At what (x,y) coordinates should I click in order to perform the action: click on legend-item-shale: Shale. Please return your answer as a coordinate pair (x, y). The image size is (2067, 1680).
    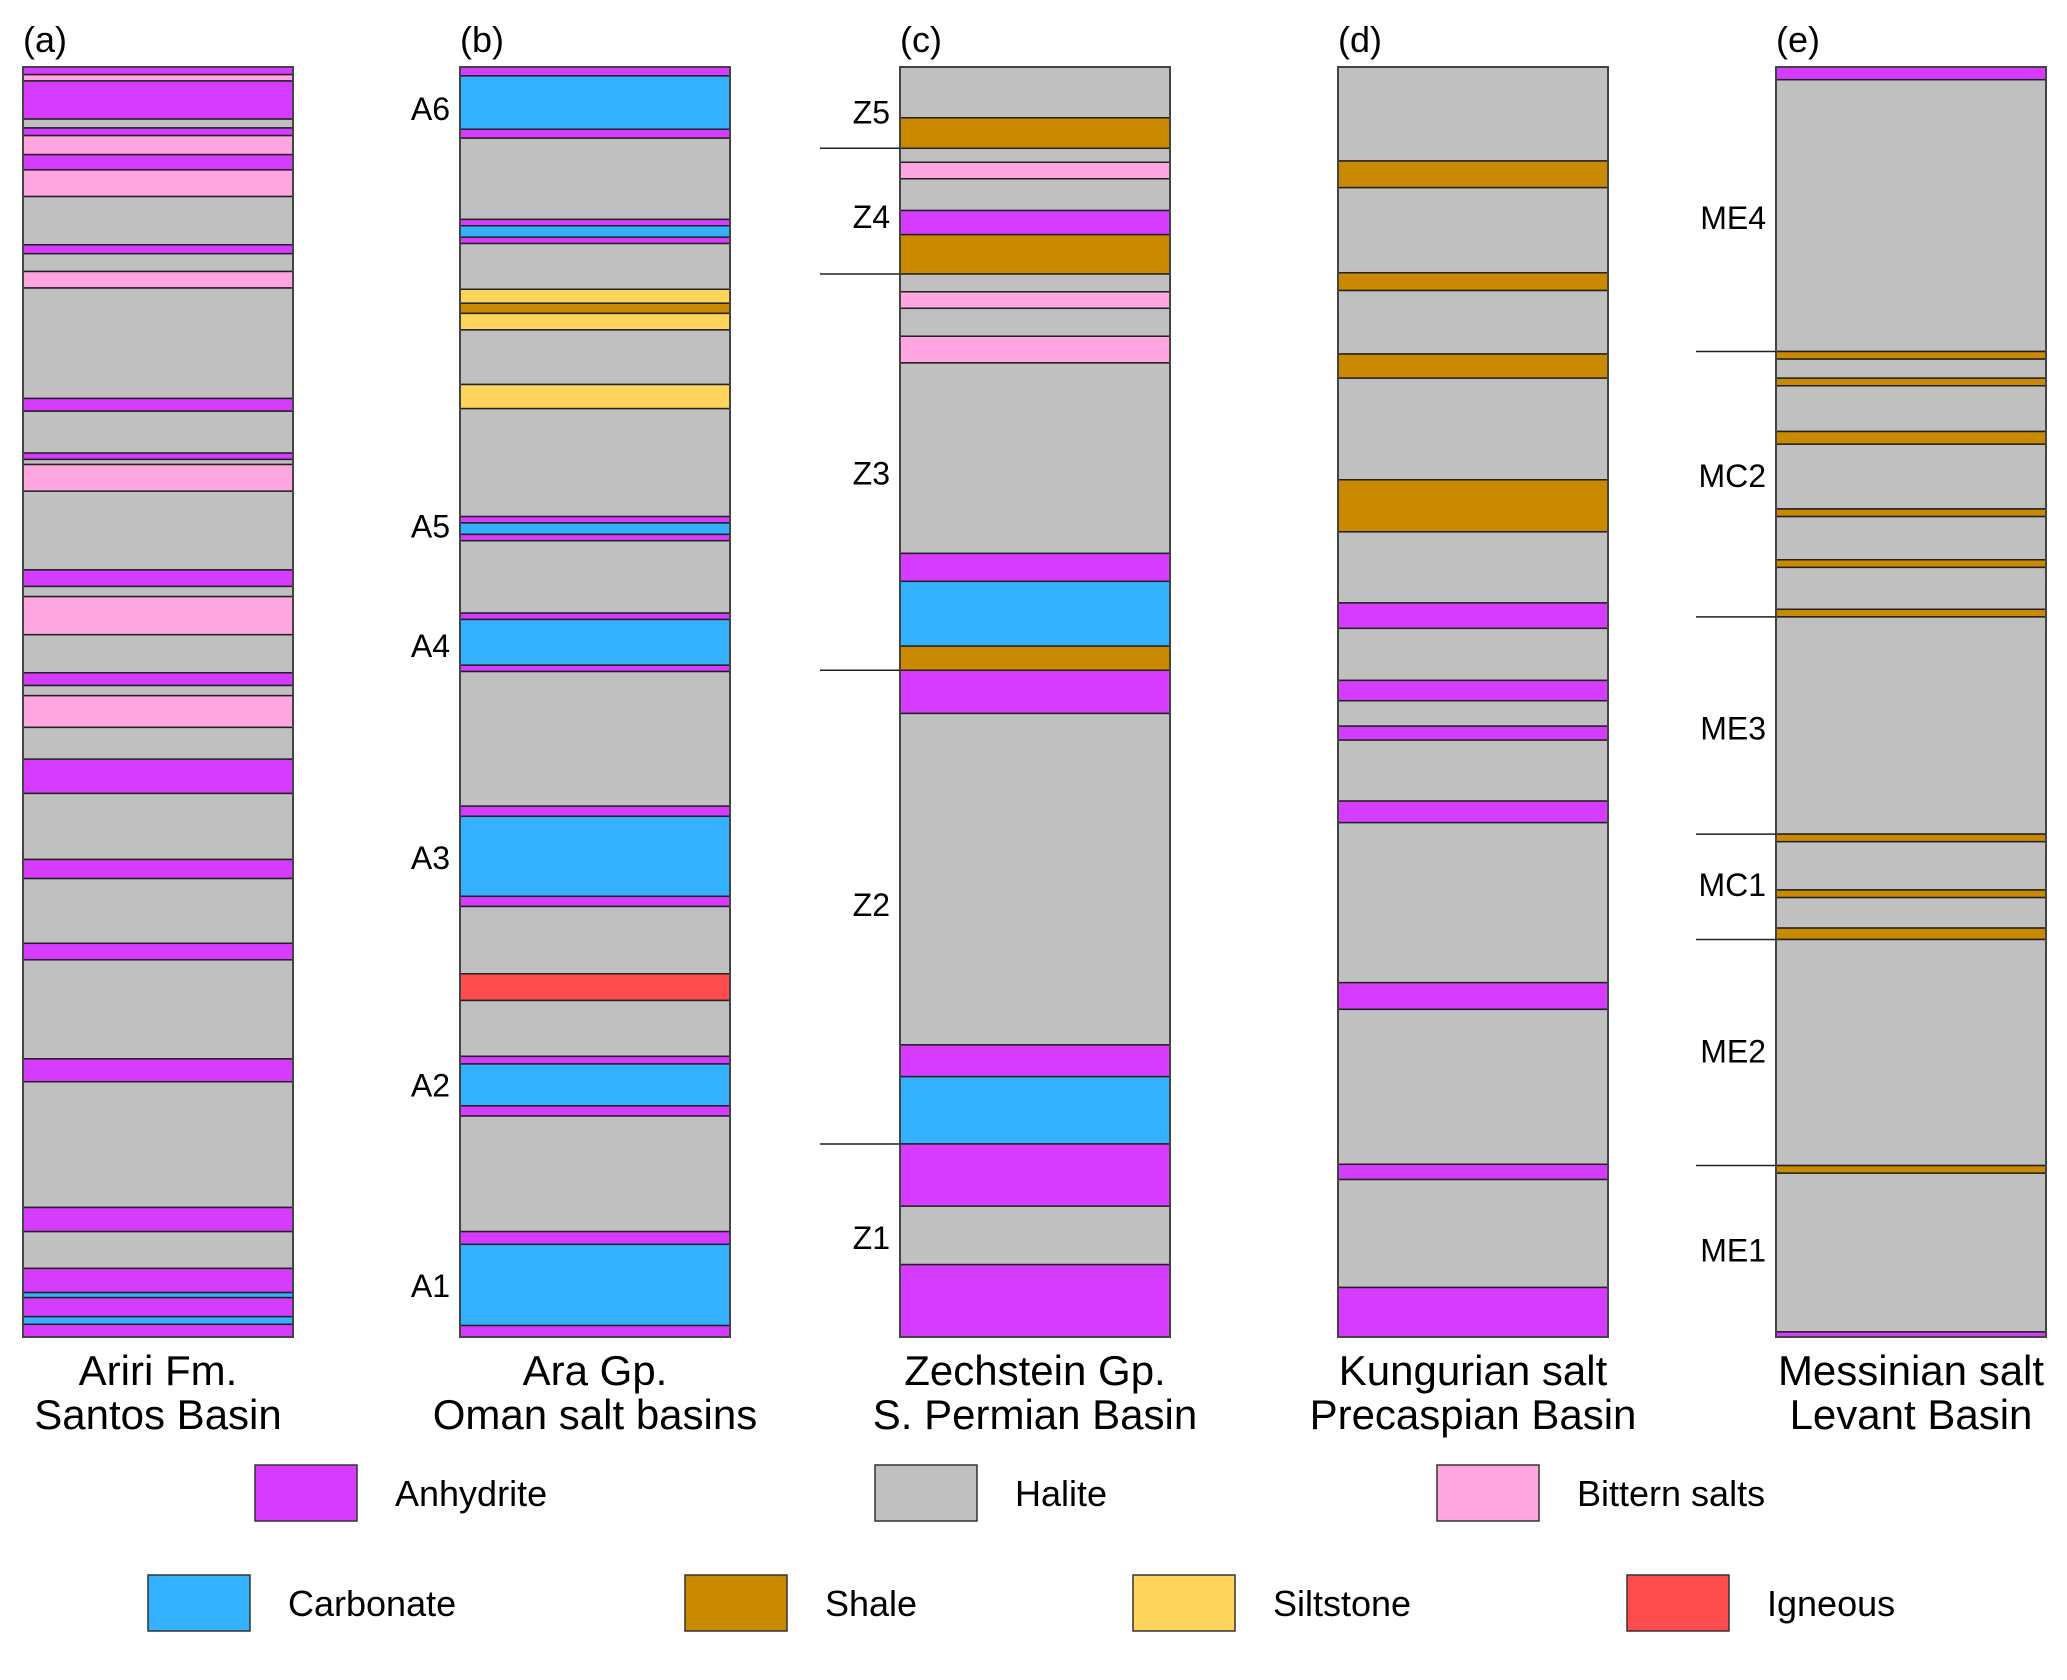
    Looking at the image, I should click on (800, 1603).